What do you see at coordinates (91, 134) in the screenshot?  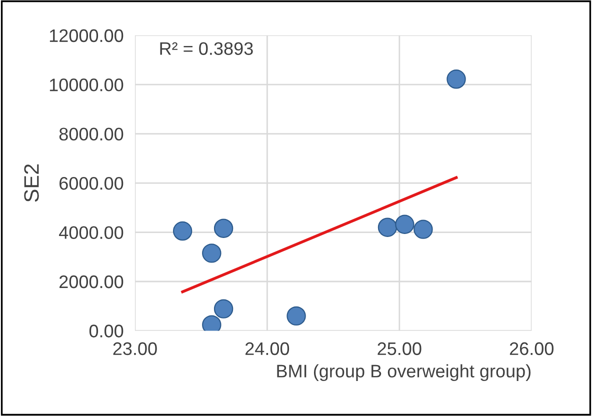 I see `y-tick-label: 8000.00` at bounding box center [91, 134].